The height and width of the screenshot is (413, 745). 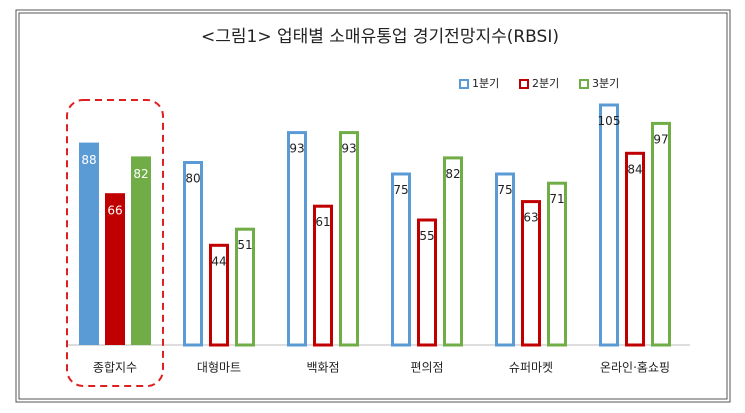 What do you see at coordinates (192, 179) in the screenshot?
I see `data-label: 80` at bounding box center [192, 179].